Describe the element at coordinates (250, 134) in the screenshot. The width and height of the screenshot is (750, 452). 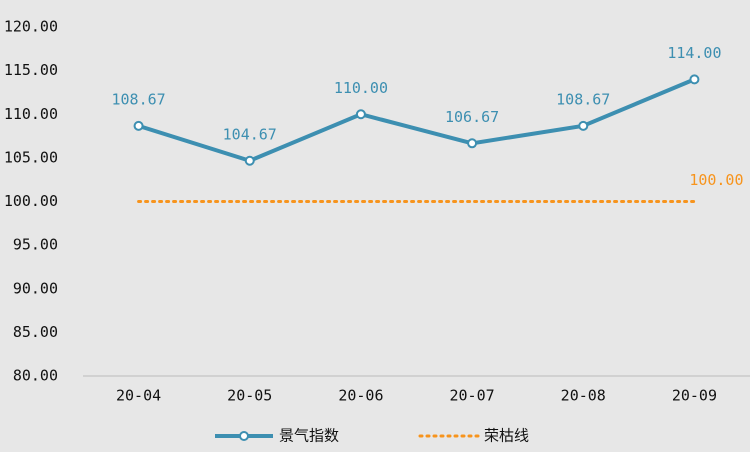
I see `data-label: 104.67` at that location.